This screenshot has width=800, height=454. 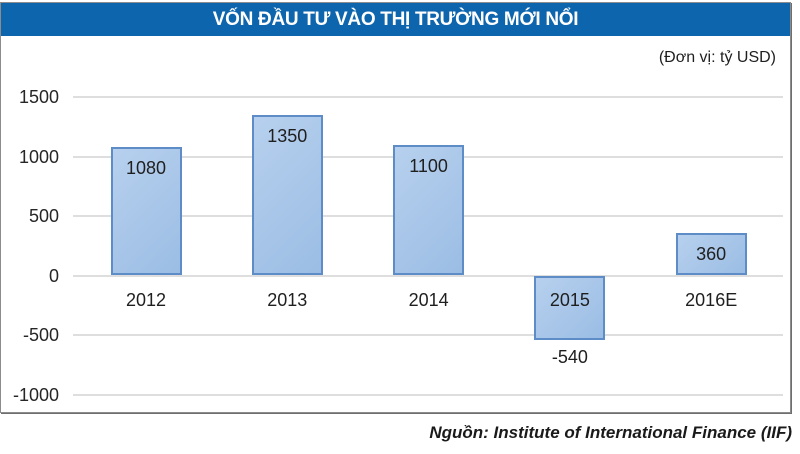 I want to click on x-category-label: 2016E, so click(x=711, y=300).